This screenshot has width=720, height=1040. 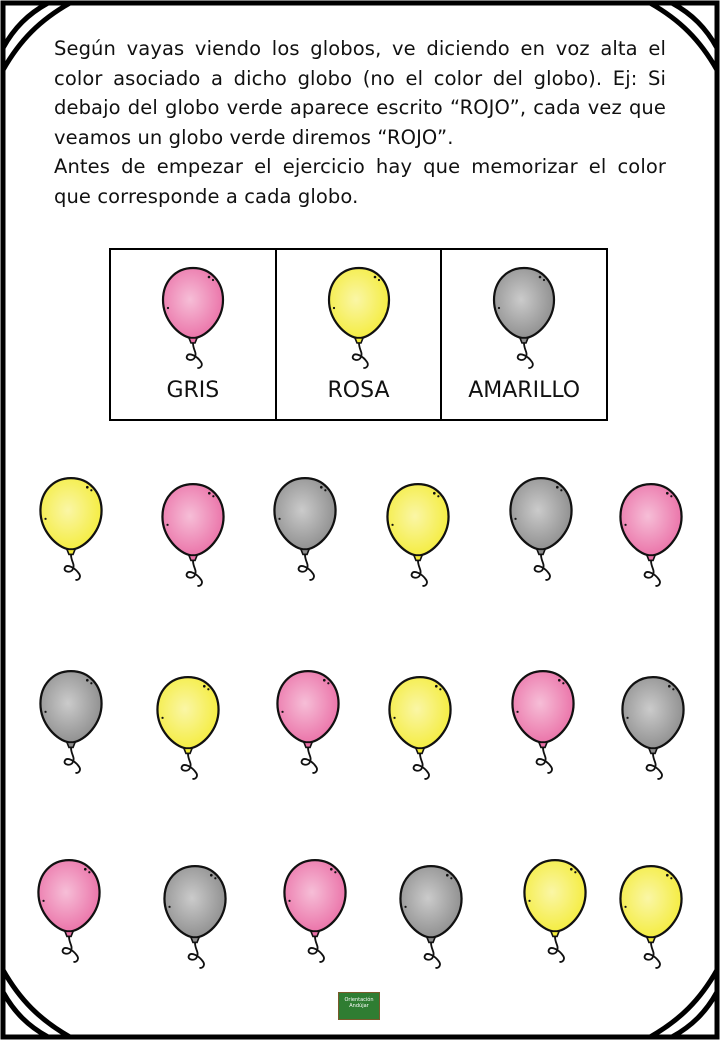 What do you see at coordinates (358, 390) in the screenshot?
I see `key-label-2: ROSA` at bounding box center [358, 390].